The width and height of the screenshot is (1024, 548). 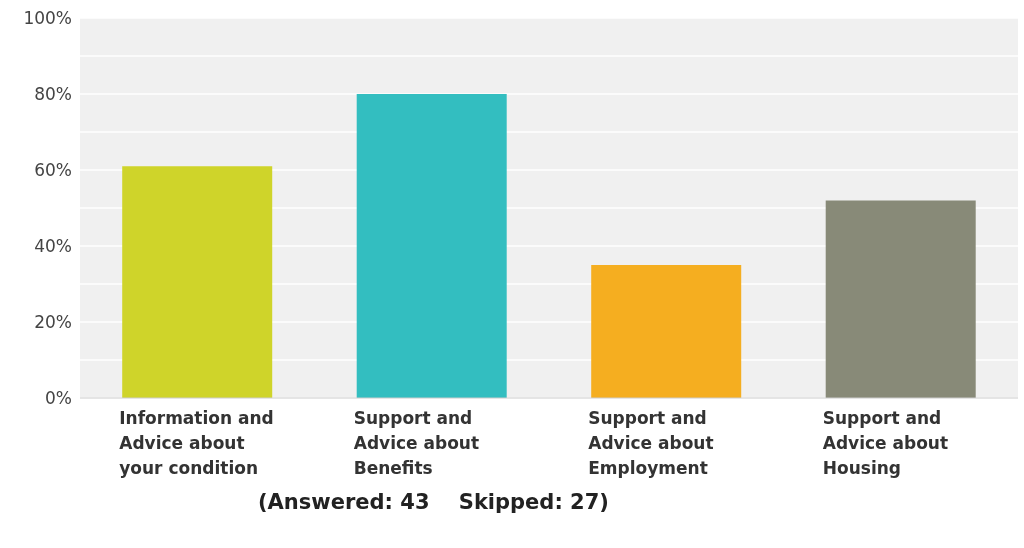 What do you see at coordinates (416, 443) in the screenshot?
I see `x-tick-label: Support and Advice about Benefits` at bounding box center [416, 443].